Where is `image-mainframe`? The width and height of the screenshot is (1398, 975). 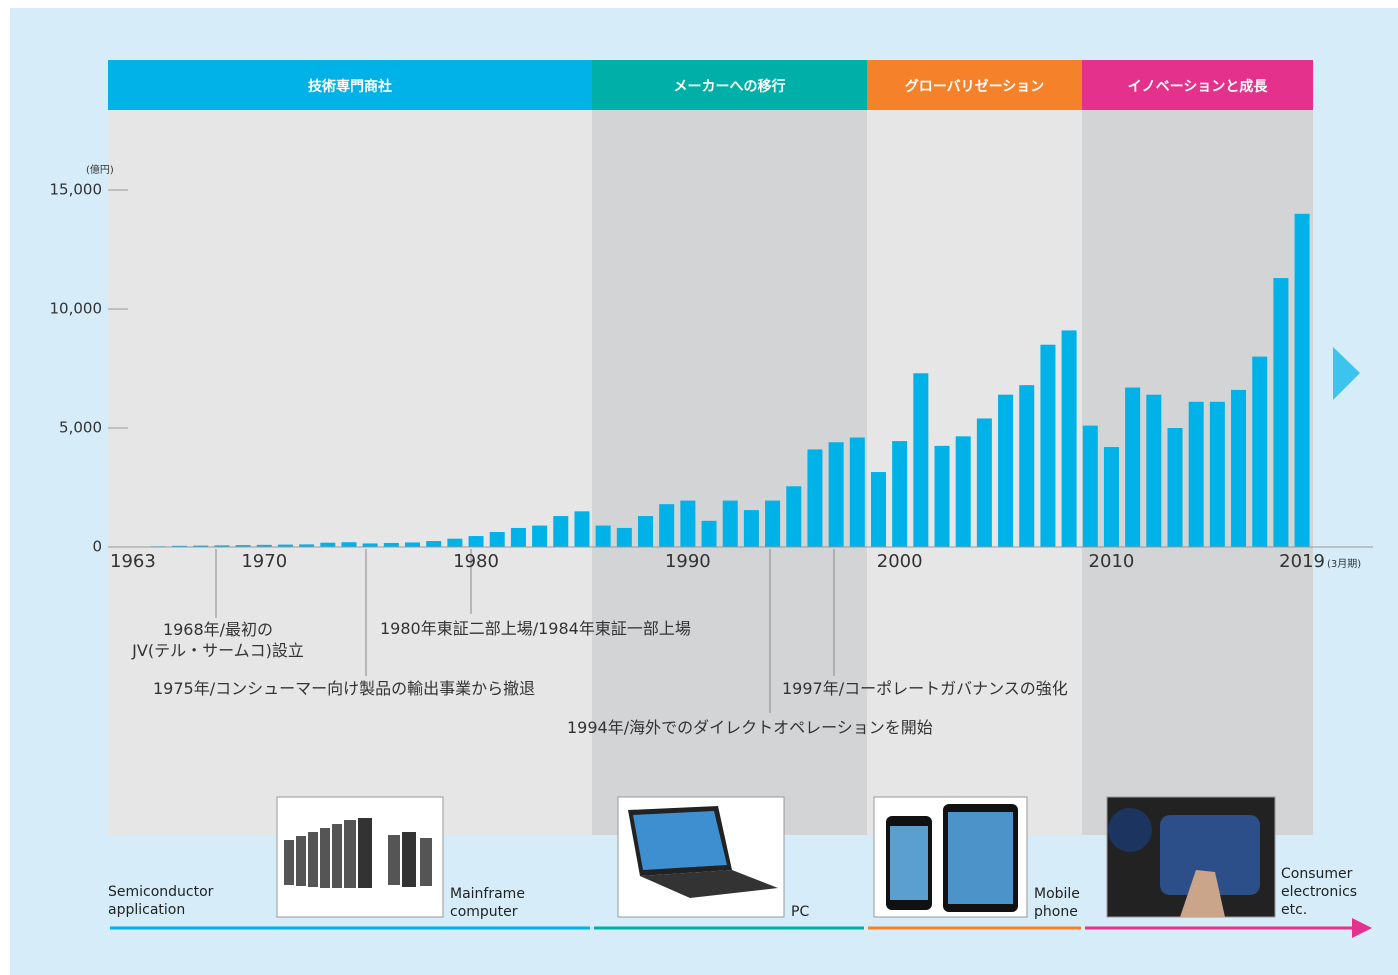
image-mainframe is located at coordinates (360, 857).